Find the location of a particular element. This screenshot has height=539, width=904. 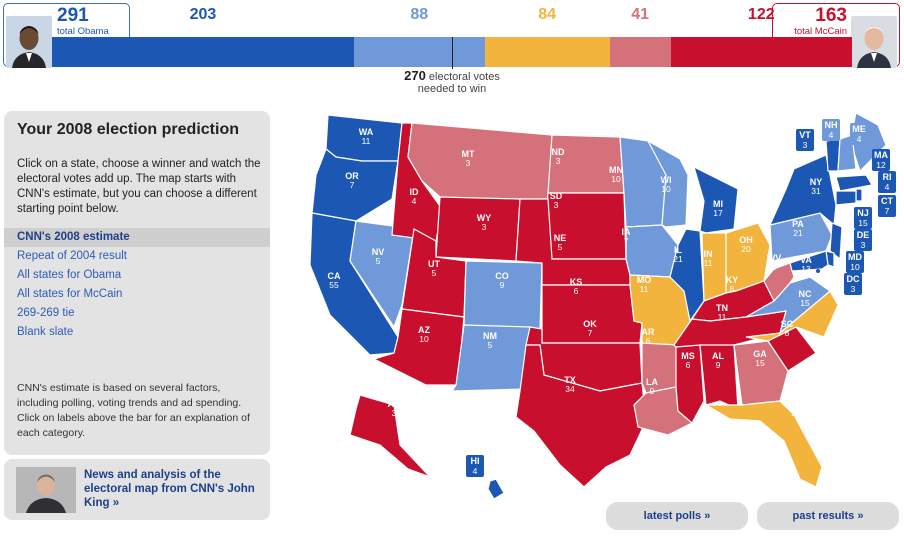

state-fl is located at coordinates (763, 444).